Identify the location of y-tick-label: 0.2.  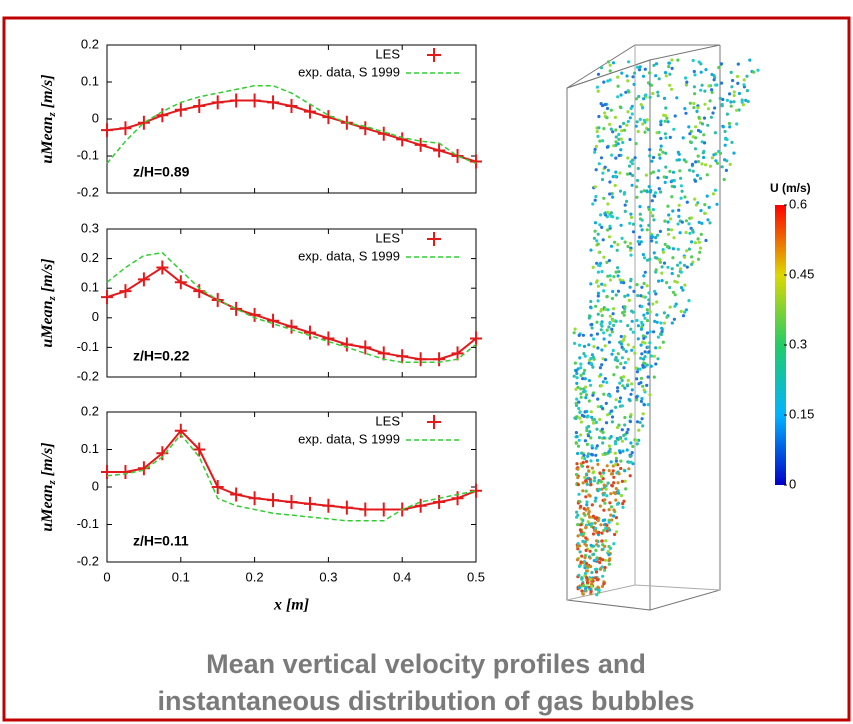
(90, 43).